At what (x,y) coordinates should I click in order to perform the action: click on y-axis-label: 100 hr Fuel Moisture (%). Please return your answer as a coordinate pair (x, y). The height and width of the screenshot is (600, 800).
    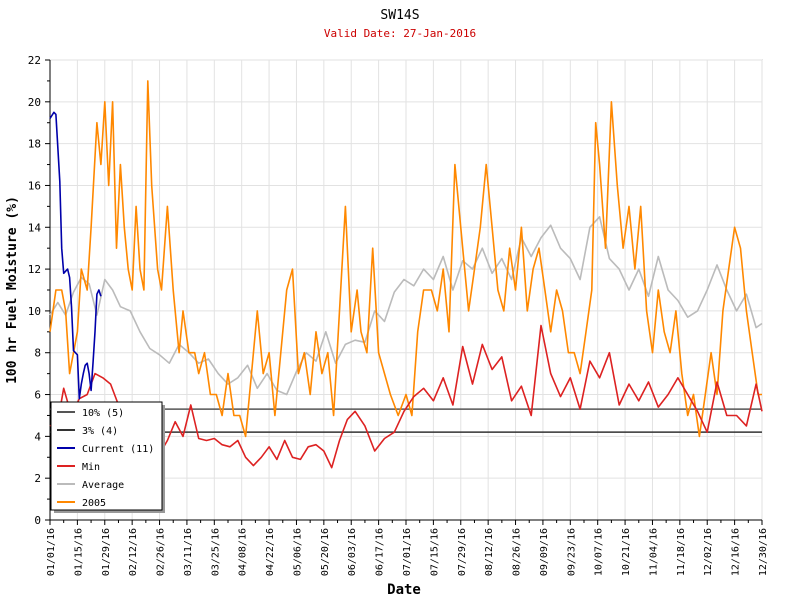
    Looking at the image, I should click on (12, 290).